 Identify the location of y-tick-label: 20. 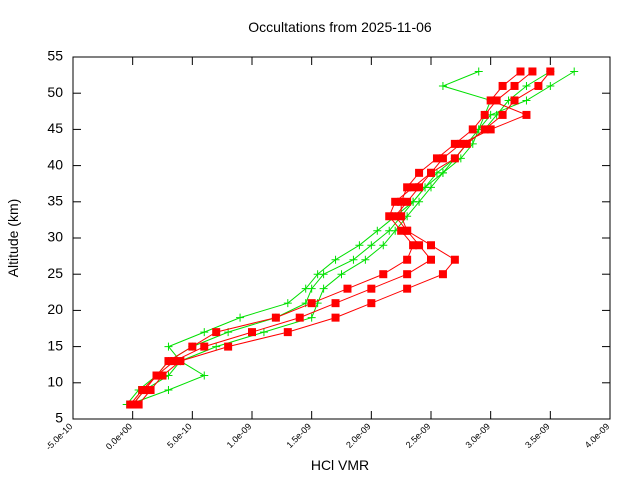
(55, 309).